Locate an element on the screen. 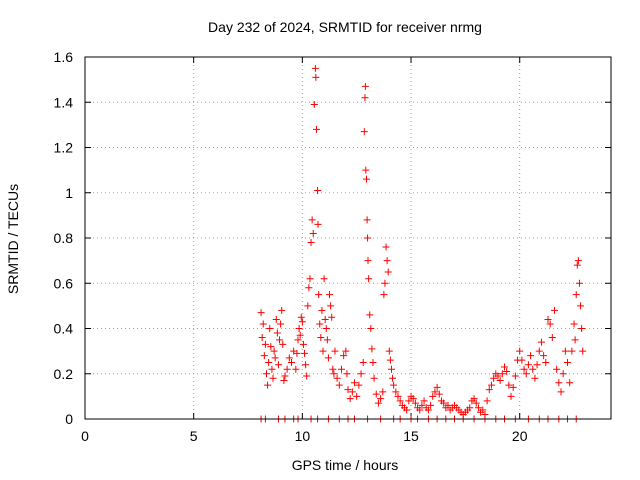 The image size is (640, 480). y-tick-label: 1.6 is located at coordinates (64, 57).